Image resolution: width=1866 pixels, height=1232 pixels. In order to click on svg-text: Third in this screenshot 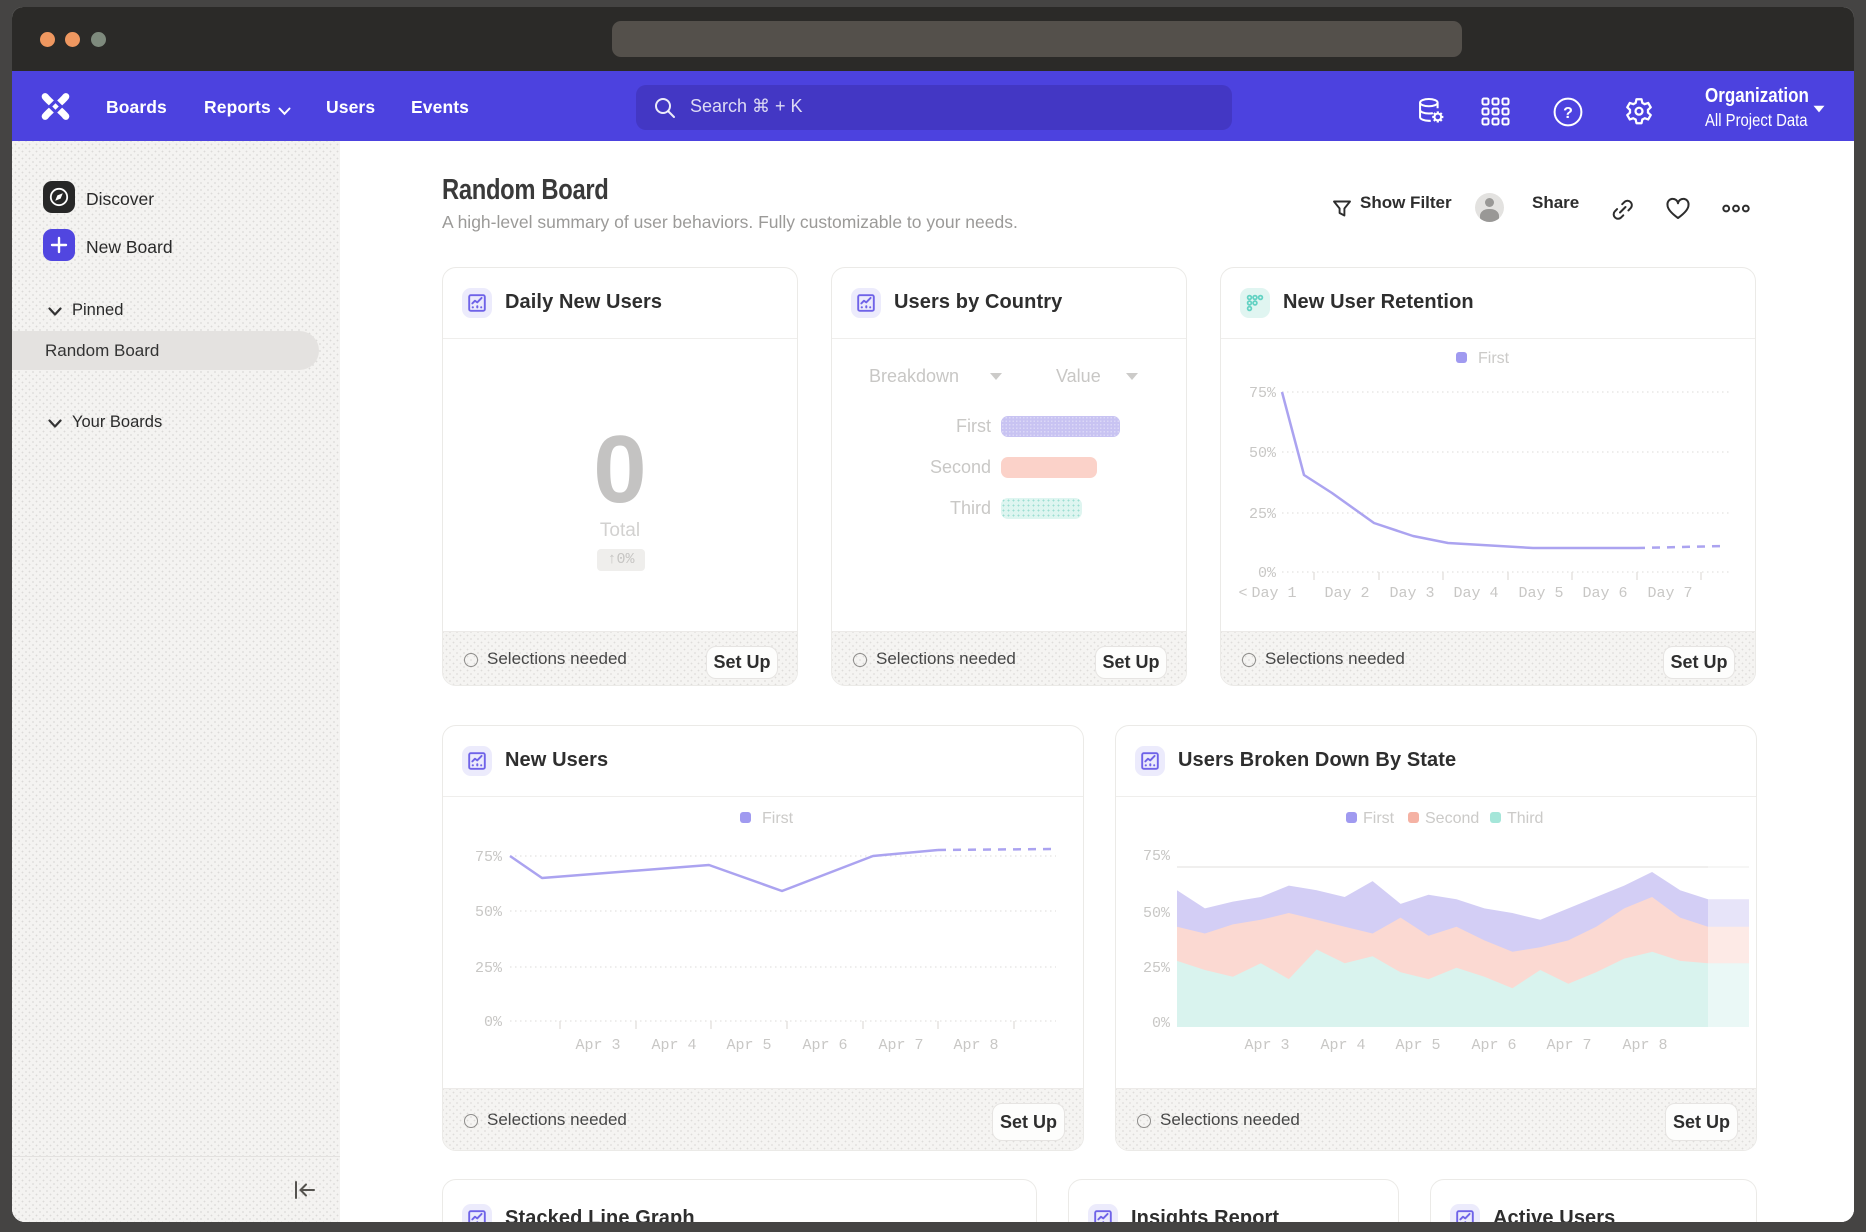, I will do `click(1525, 818)`.